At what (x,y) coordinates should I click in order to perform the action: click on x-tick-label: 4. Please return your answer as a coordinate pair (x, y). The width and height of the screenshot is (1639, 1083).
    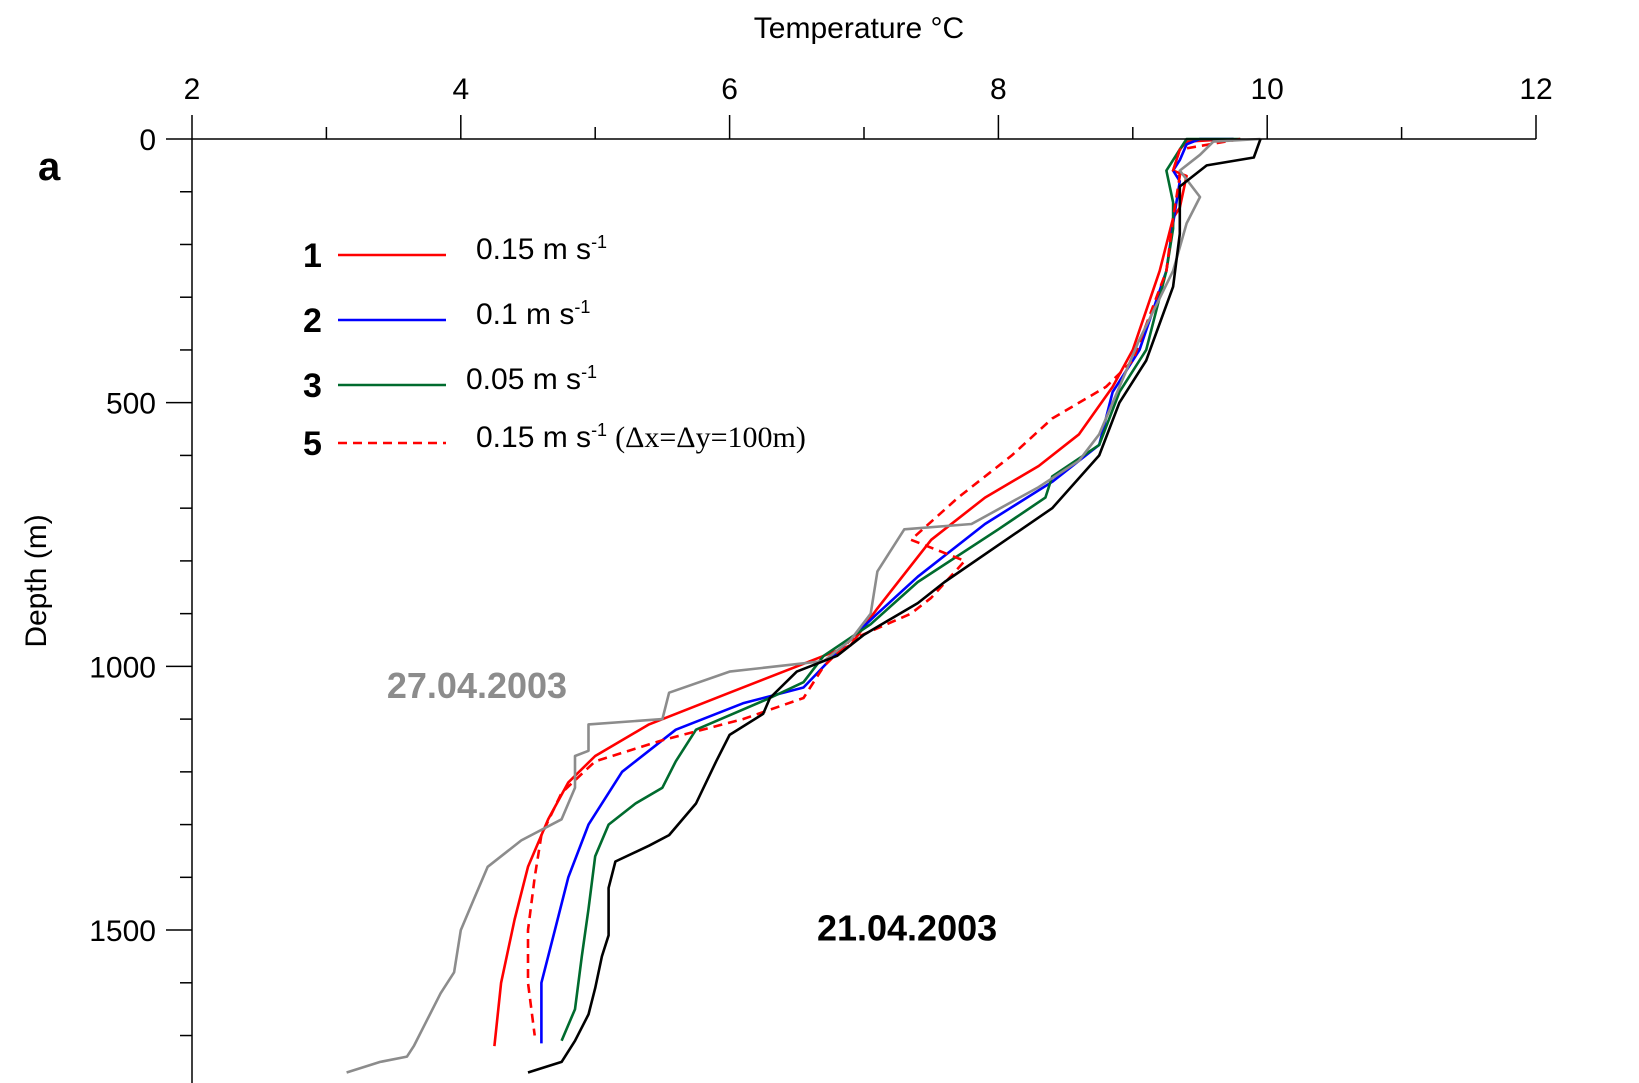
    Looking at the image, I should click on (460, 89).